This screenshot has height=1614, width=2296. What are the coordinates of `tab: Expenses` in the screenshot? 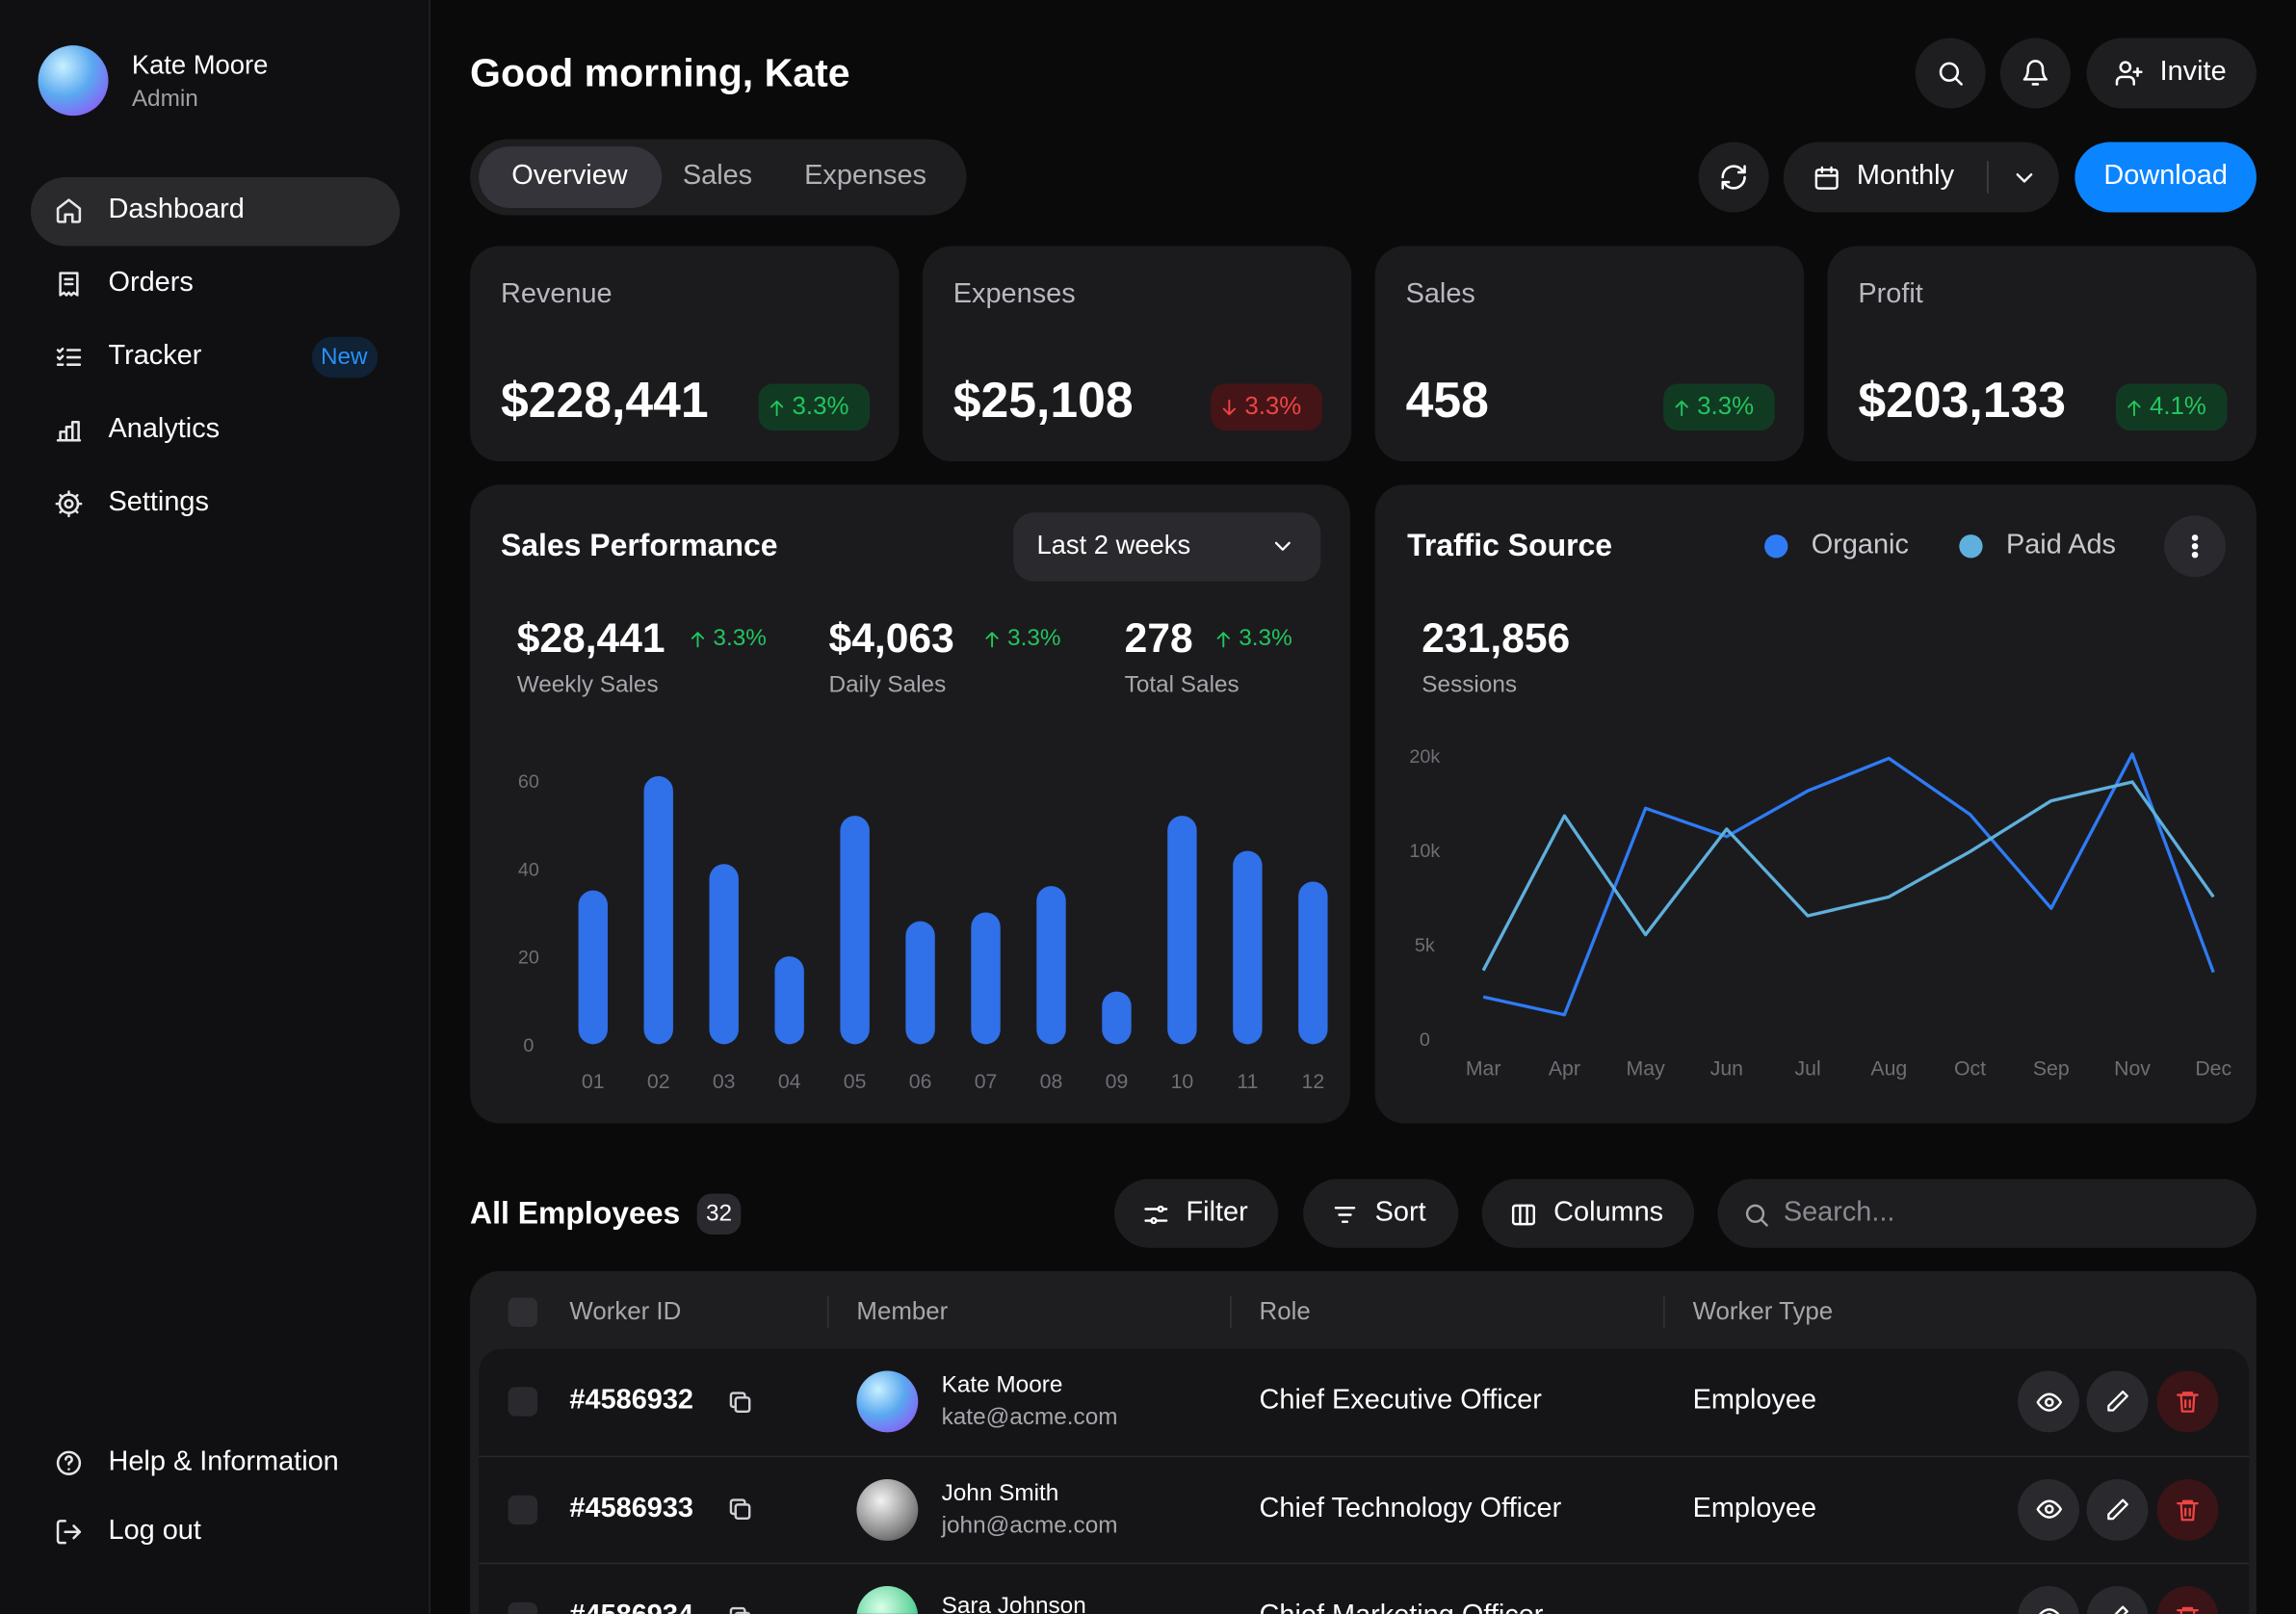 It's located at (865, 176).